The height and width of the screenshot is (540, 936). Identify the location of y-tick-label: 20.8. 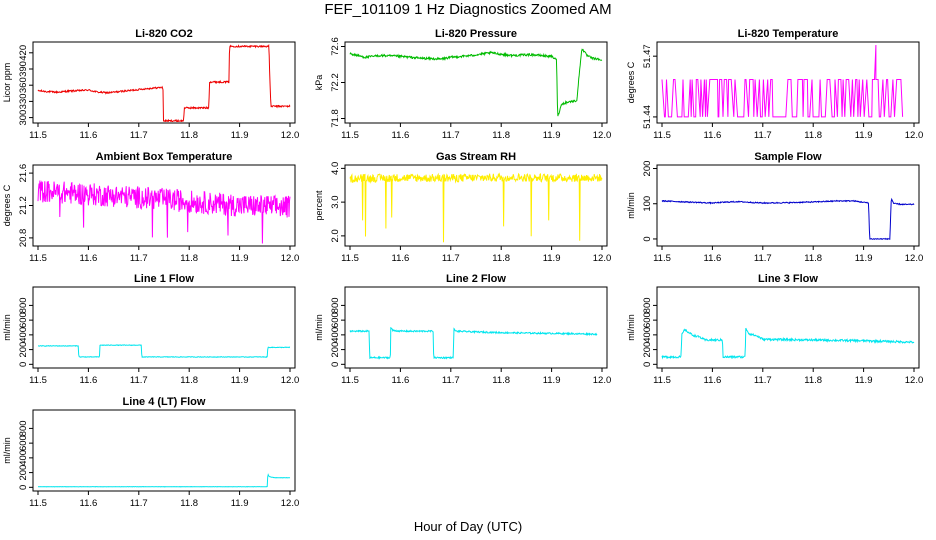
(23, 238).